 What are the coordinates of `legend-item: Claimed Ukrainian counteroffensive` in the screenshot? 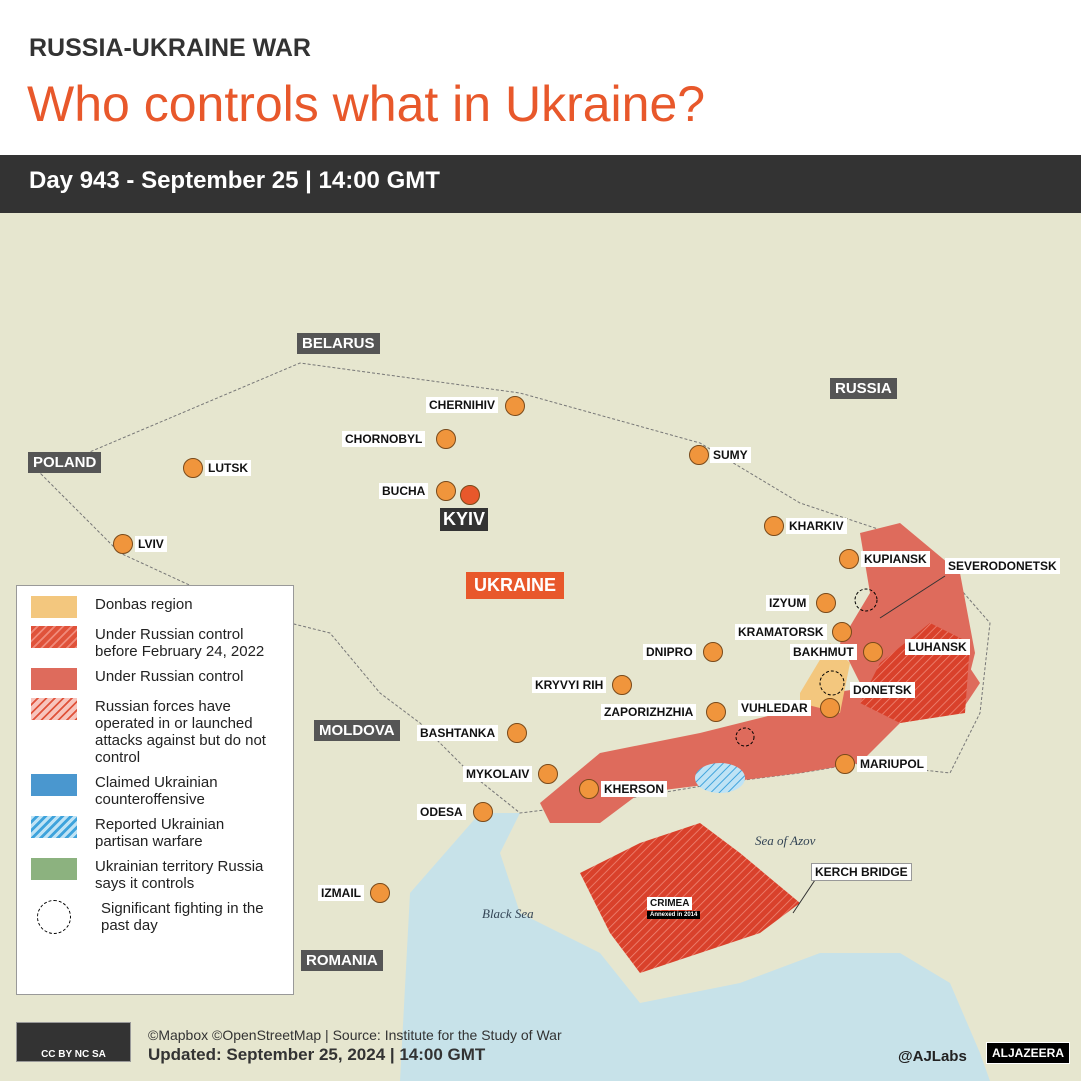 It's located at (155, 791).